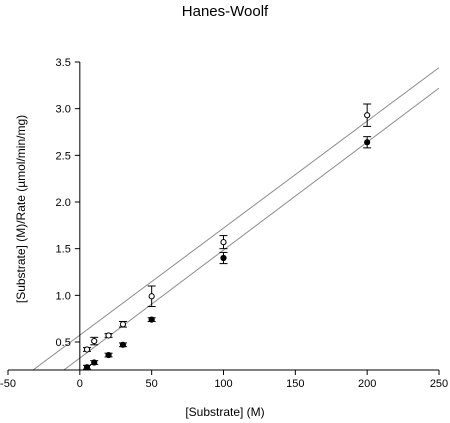 This screenshot has width=450, height=423. I want to click on y-tick-label: 2.5, so click(63, 156).